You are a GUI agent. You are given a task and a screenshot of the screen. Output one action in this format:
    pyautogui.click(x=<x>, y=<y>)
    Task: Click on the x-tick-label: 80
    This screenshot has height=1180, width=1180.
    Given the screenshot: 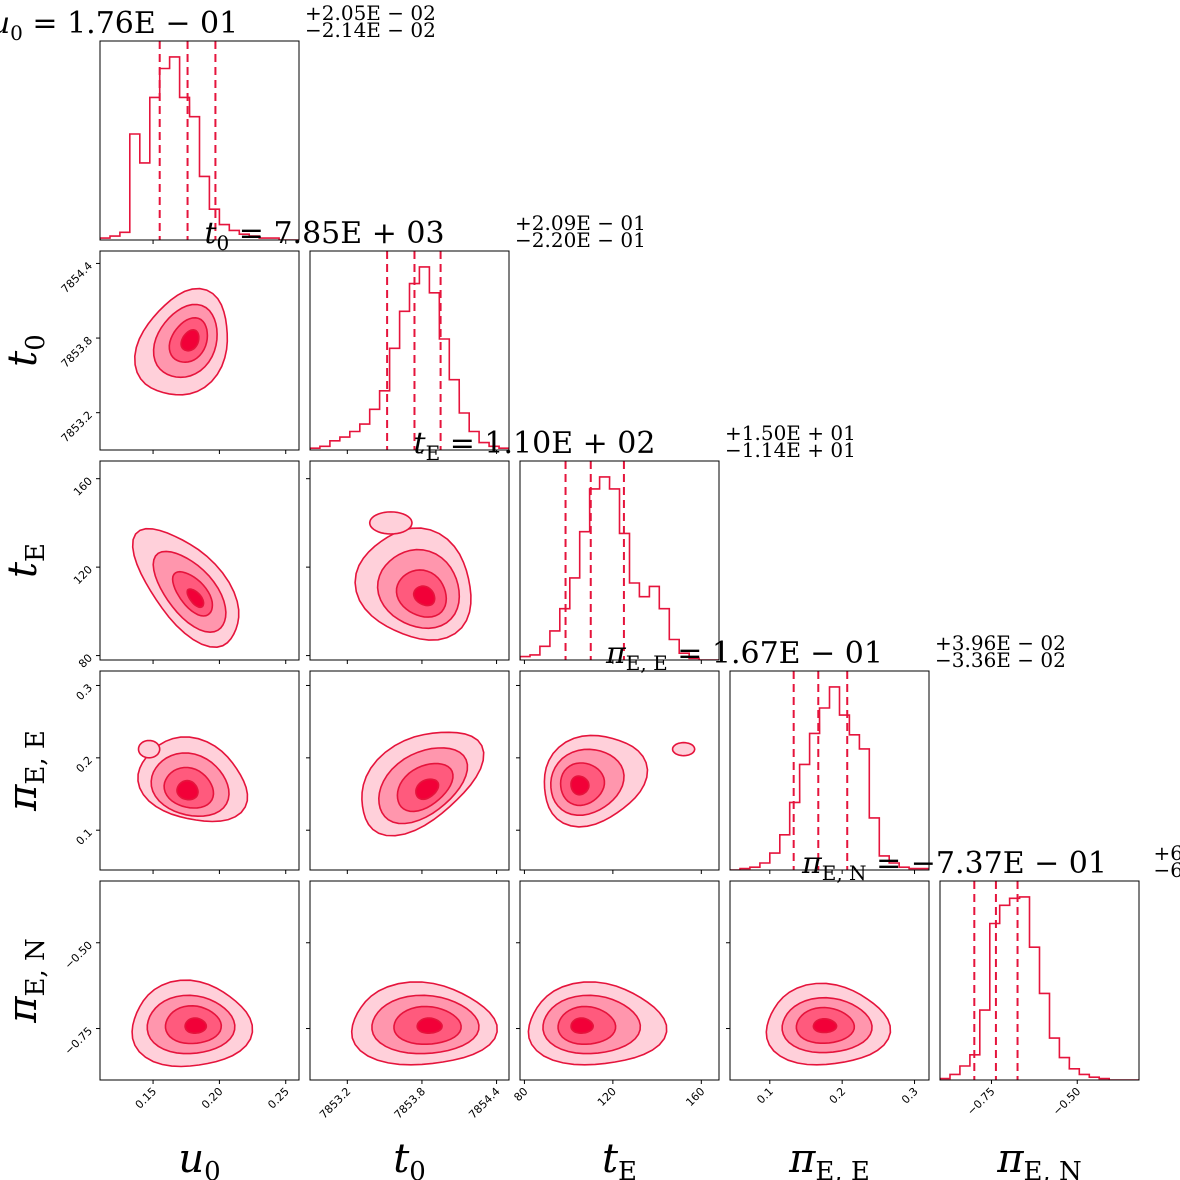 What is the action you would take?
    pyautogui.click(x=520, y=1094)
    